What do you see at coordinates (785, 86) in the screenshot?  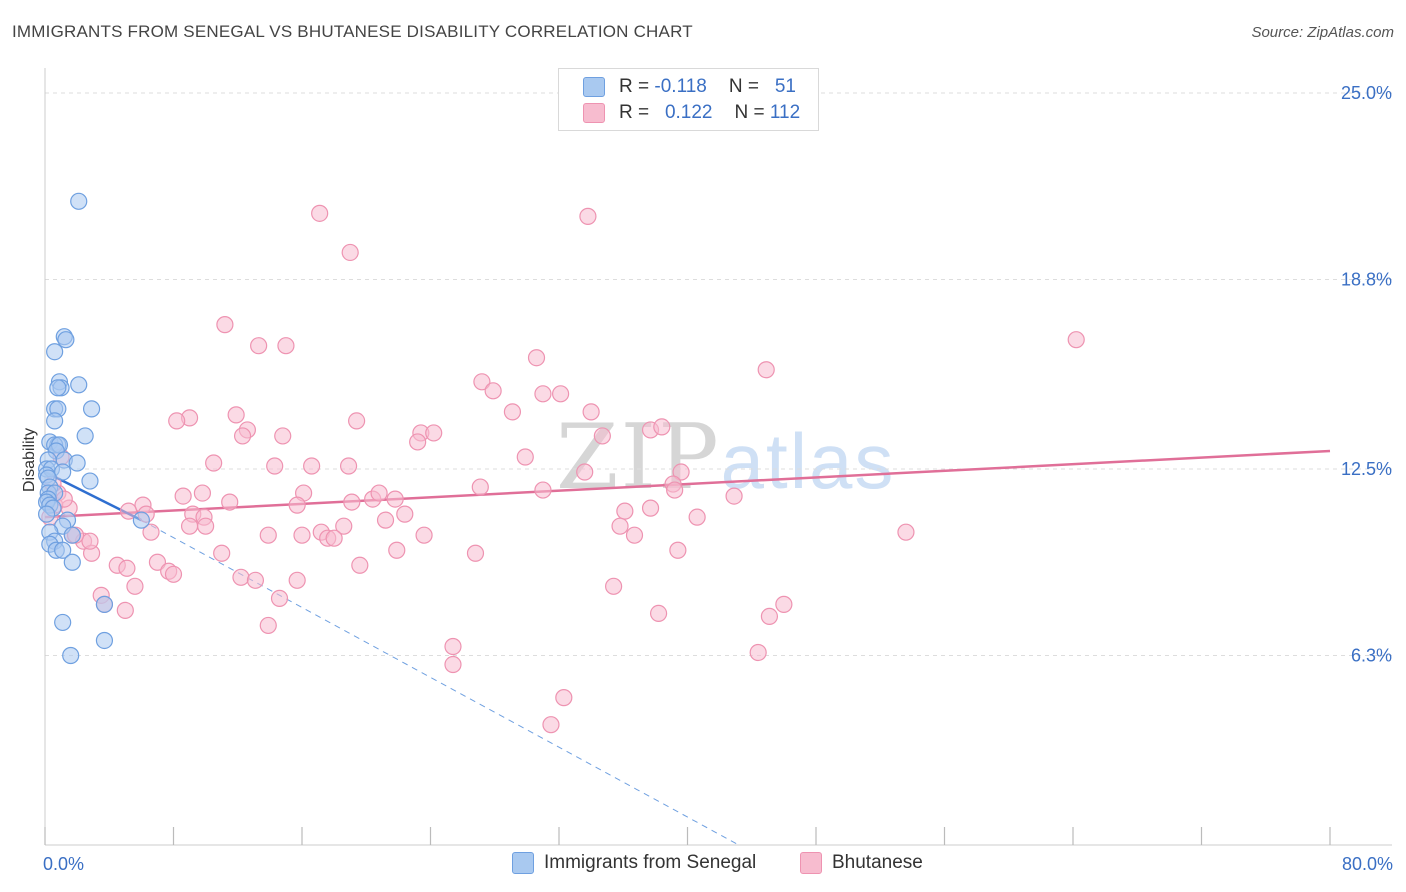 I see `legend-n-value: 51` at bounding box center [785, 86].